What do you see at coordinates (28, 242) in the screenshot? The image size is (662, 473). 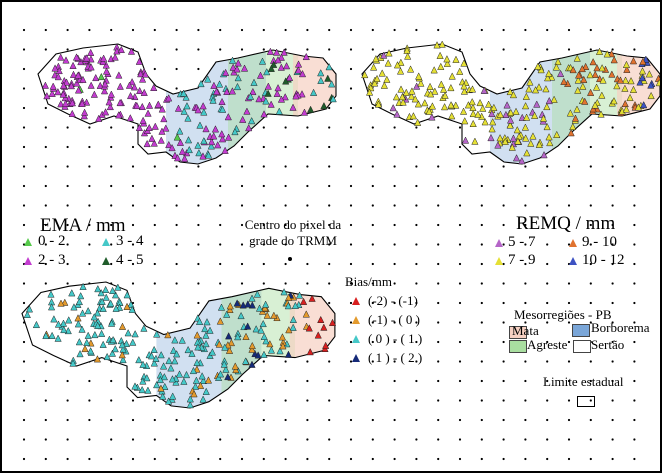 I see `ema-class-1-icon` at bounding box center [28, 242].